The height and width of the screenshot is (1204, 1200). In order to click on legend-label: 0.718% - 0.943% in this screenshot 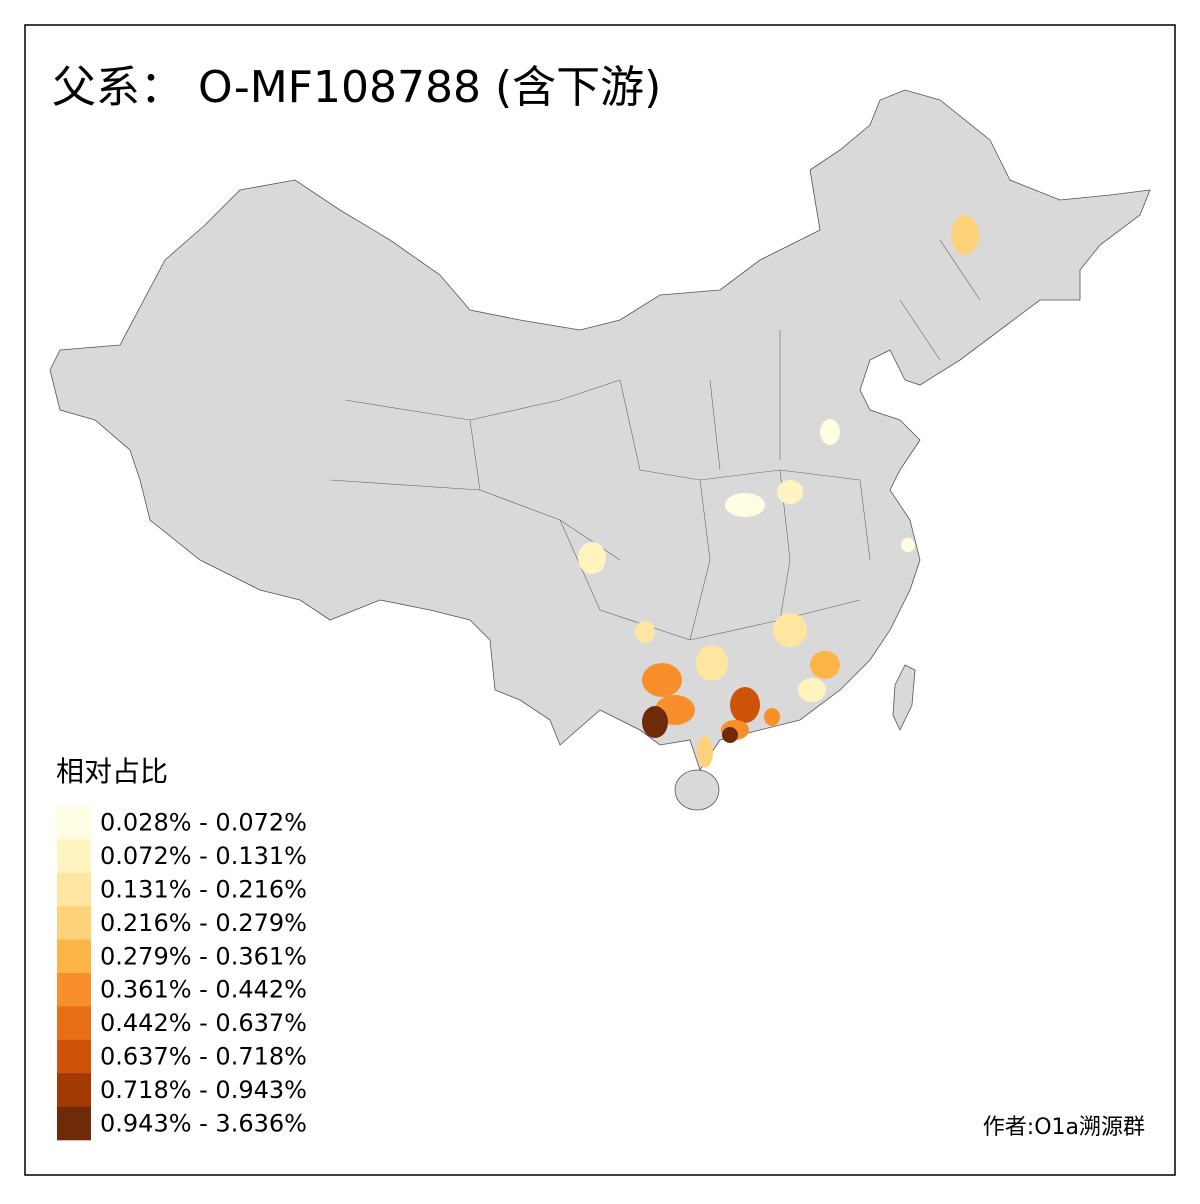, I will do `click(203, 1090)`.